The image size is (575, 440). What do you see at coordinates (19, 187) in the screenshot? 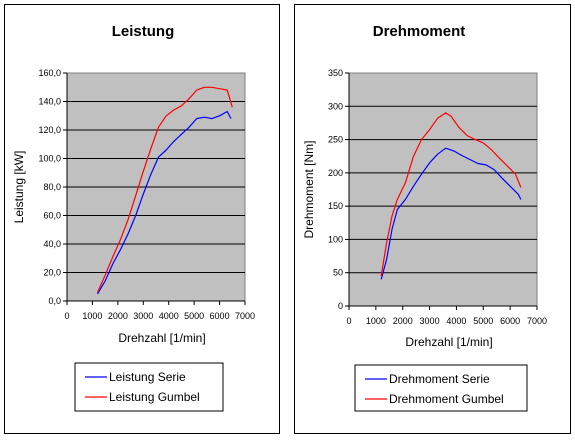
I see `y-axis-label: Leistung [kW]` at bounding box center [19, 187].